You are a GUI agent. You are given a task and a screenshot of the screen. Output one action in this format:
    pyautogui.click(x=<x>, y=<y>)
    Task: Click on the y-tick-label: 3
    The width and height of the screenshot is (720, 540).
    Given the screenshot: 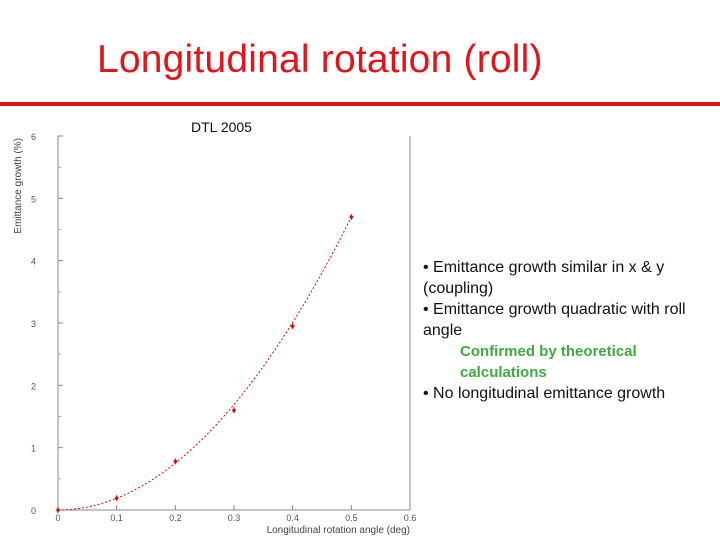 What is the action you would take?
    pyautogui.click(x=33, y=324)
    